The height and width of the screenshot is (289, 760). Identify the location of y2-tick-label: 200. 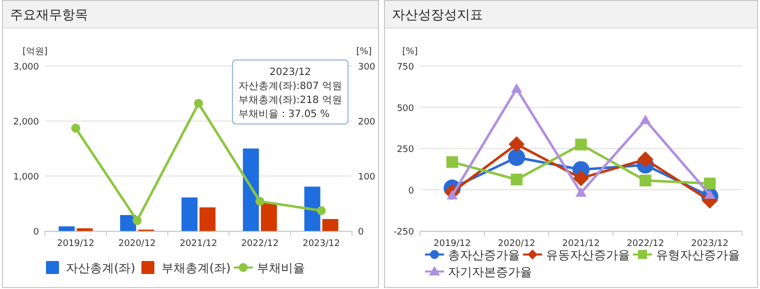
(367, 123).